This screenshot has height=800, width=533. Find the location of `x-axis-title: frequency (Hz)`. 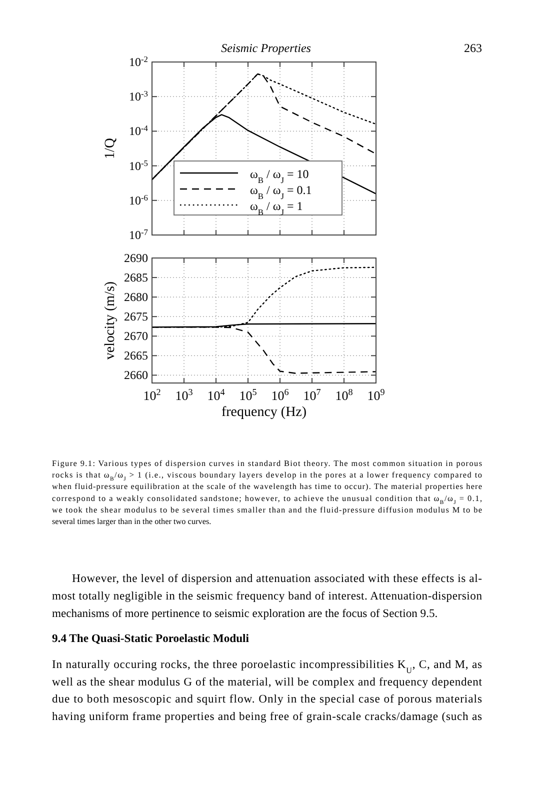

x-axis-title: frequency (Hz) is located at coordinates (264, 412).